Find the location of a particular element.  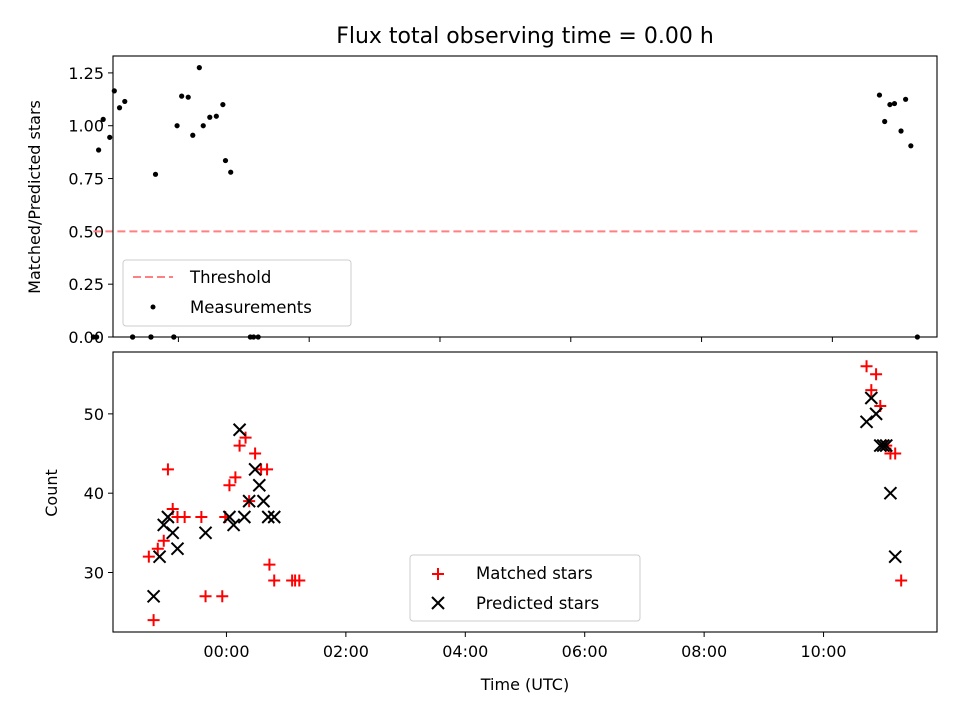

bottom-legend-box is located at coordinates (525, 588).